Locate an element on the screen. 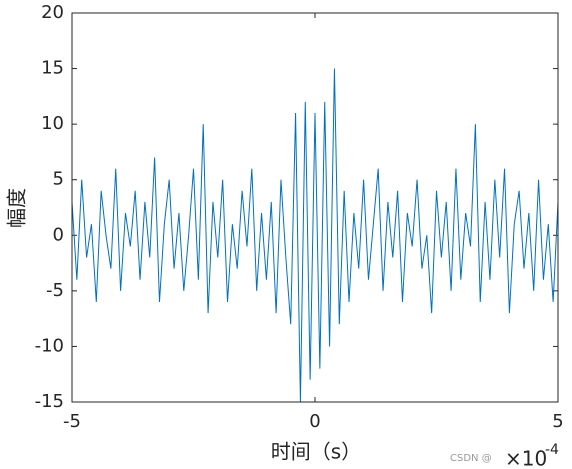 This screenshot has height=469, width=572. y-tick-label: 5 is located at coordinates (58, 179).